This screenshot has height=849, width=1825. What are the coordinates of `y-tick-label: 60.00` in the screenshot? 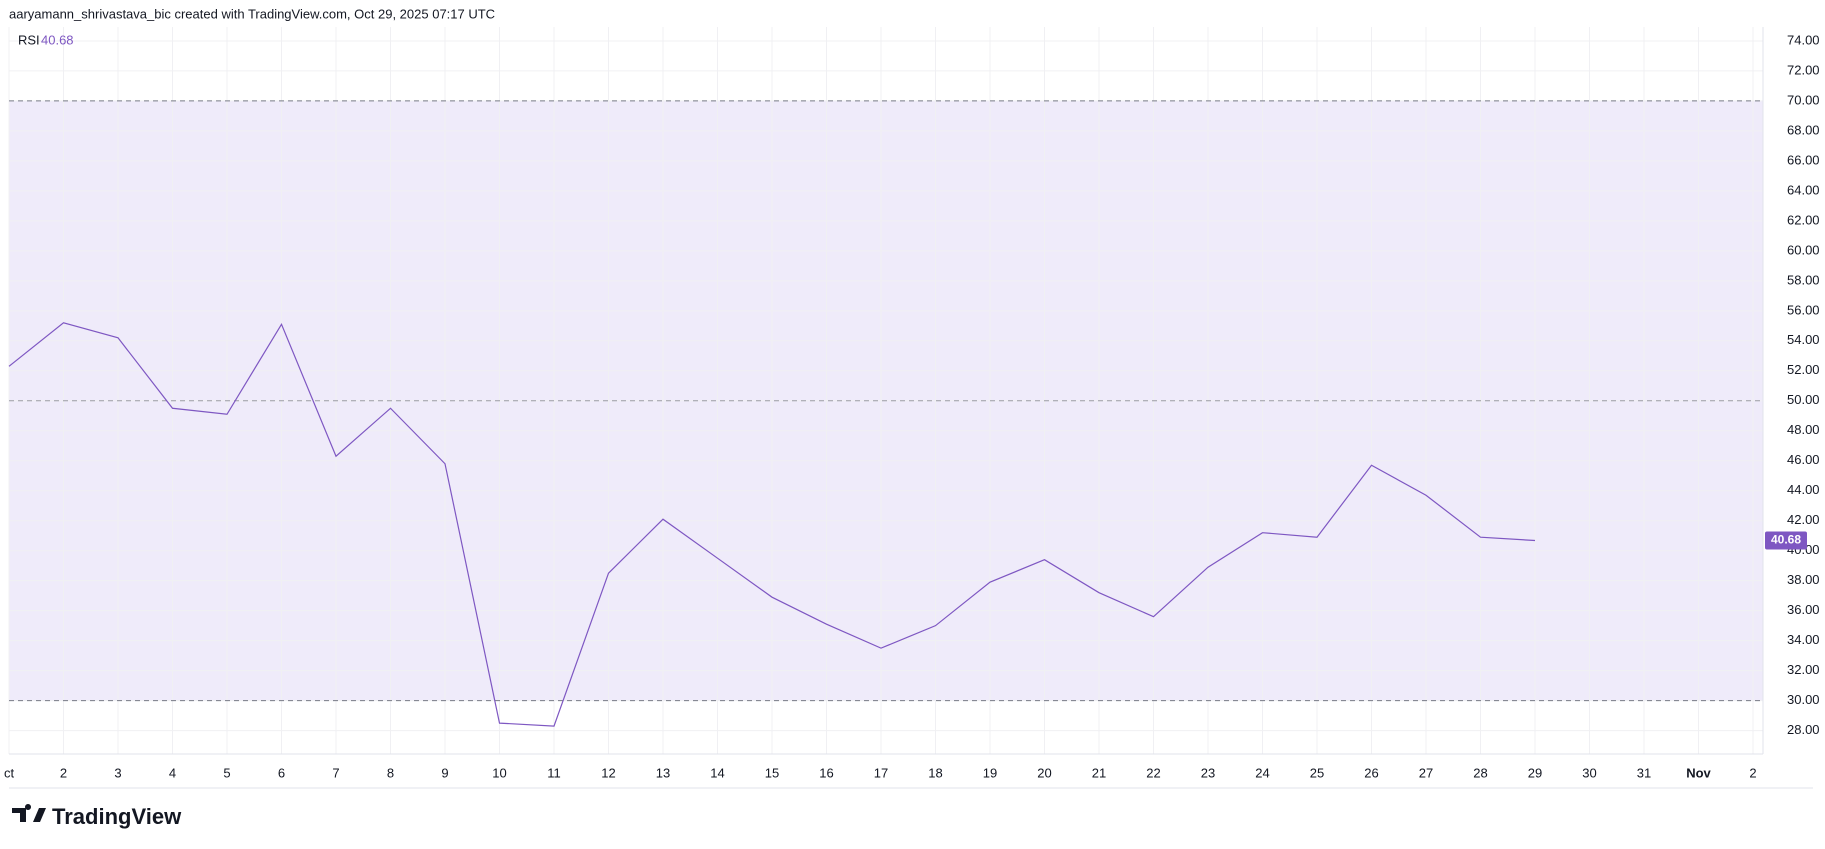 It's located at (1803, 249).